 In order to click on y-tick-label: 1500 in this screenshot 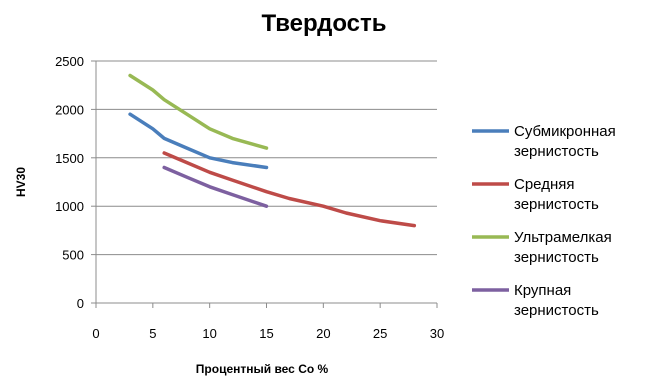, I will do `click(69, 158)`.